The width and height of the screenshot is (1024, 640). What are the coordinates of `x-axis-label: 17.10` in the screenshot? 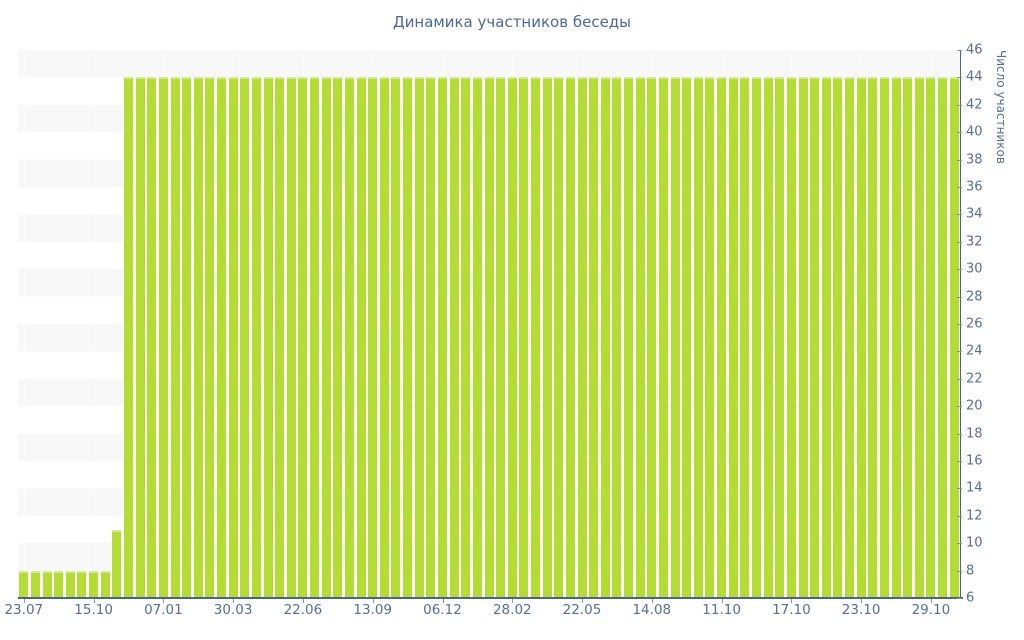 It's located at (791, 610).